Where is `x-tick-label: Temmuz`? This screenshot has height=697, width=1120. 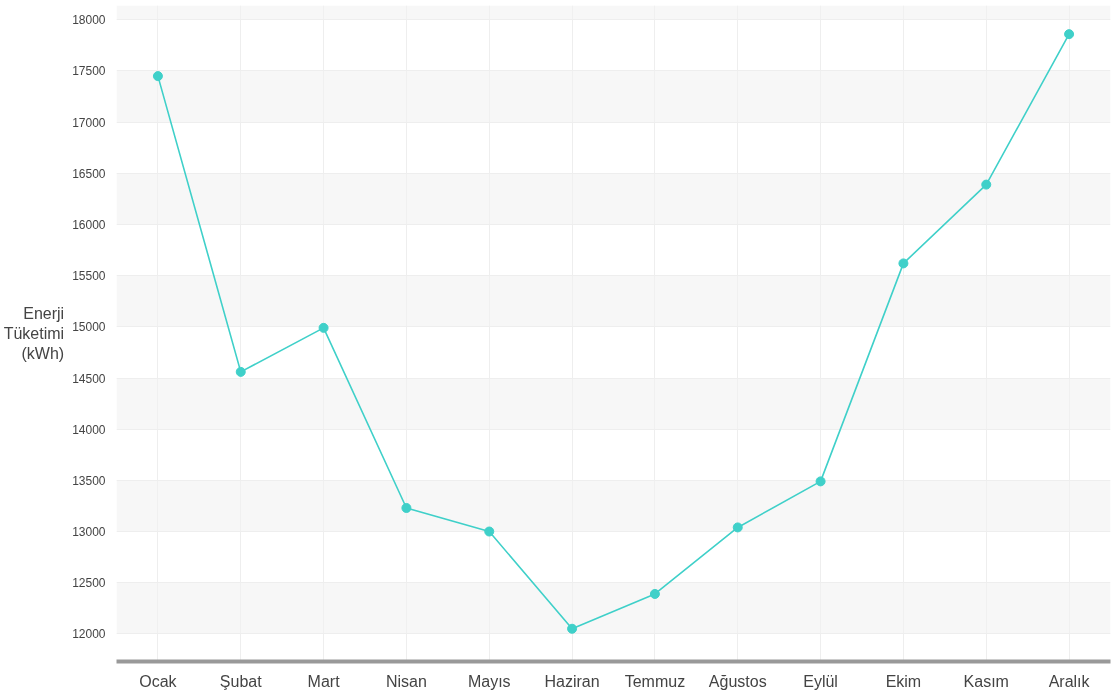 x-tick-label: Temmuz is located at coordinates (655, 681).